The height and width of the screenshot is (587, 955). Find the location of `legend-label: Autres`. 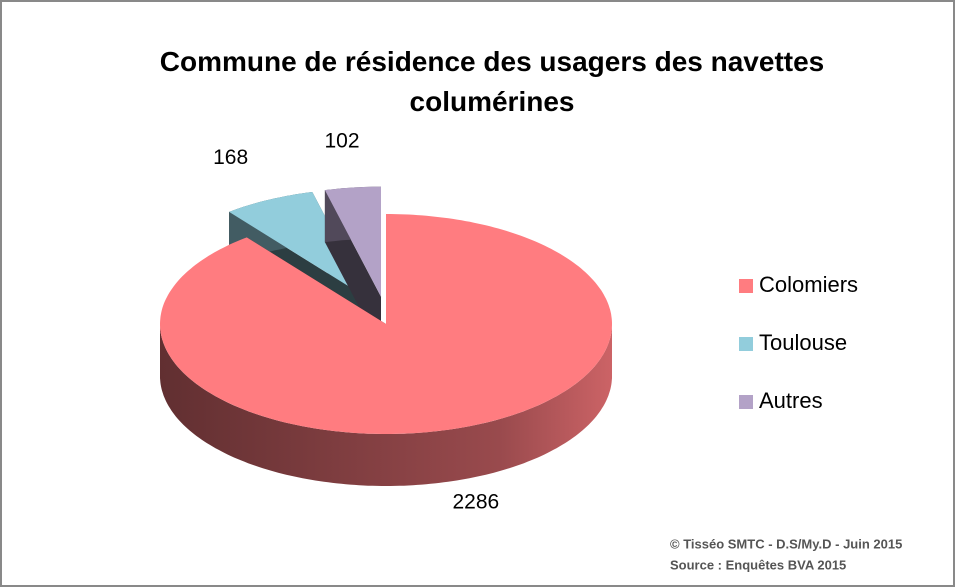

legend-label: Autres is located at coordinates (791, 400).